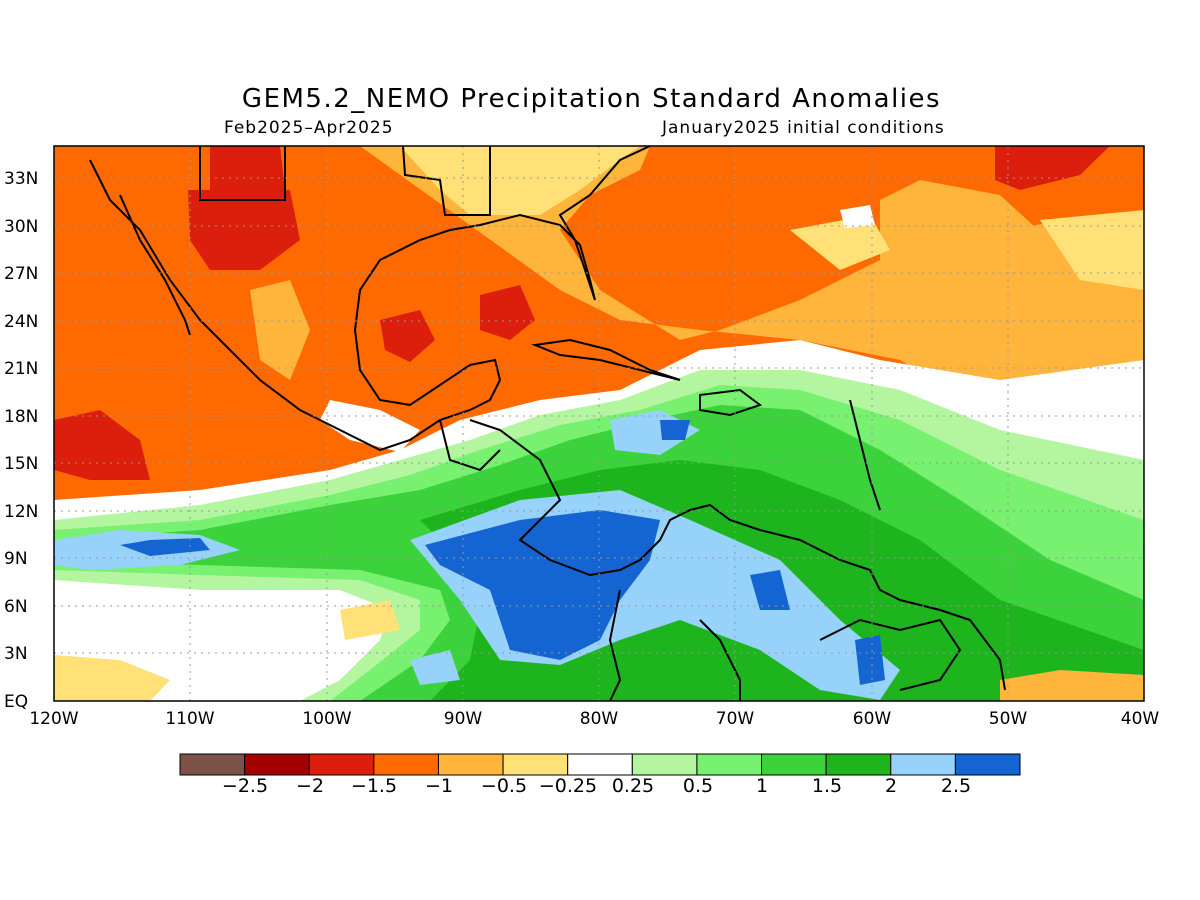 This screenshot has width=1200, height=900. What do you see at coordinates (309, 786) in the screenshot?
I see `colorbar-label: −2` at bounding box center [309, 786].